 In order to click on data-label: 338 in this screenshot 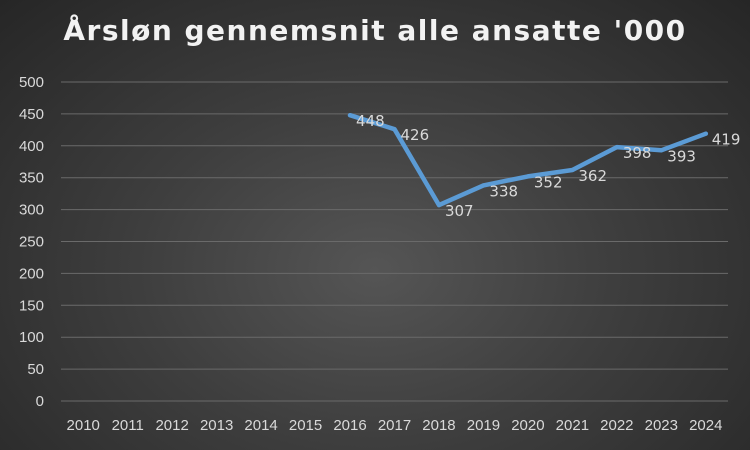, I will do `click(503, 191)`.